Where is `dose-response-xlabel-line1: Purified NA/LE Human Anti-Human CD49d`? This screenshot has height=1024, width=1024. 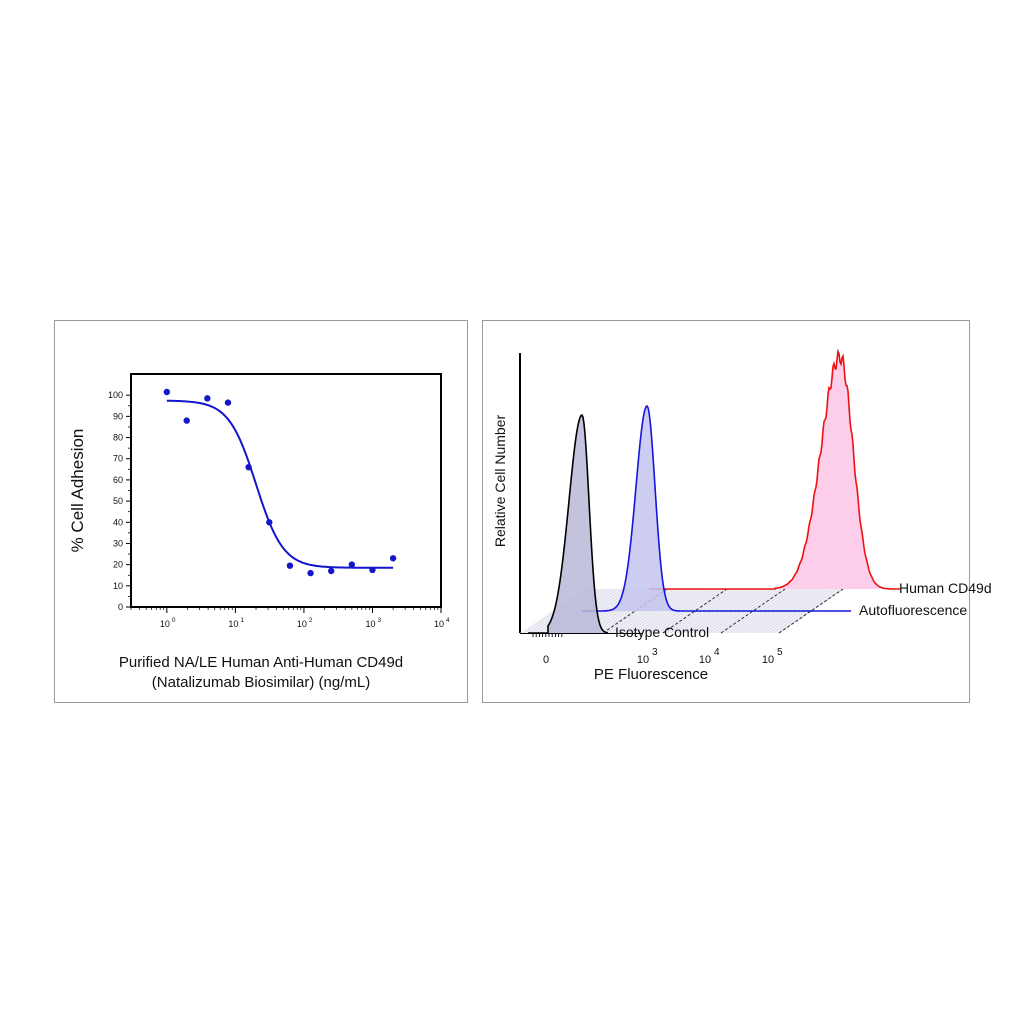 dose-response-xlabel-line1: Purified NA/LE Human Anti-Human CD49d is located at coordinates (261, 662).